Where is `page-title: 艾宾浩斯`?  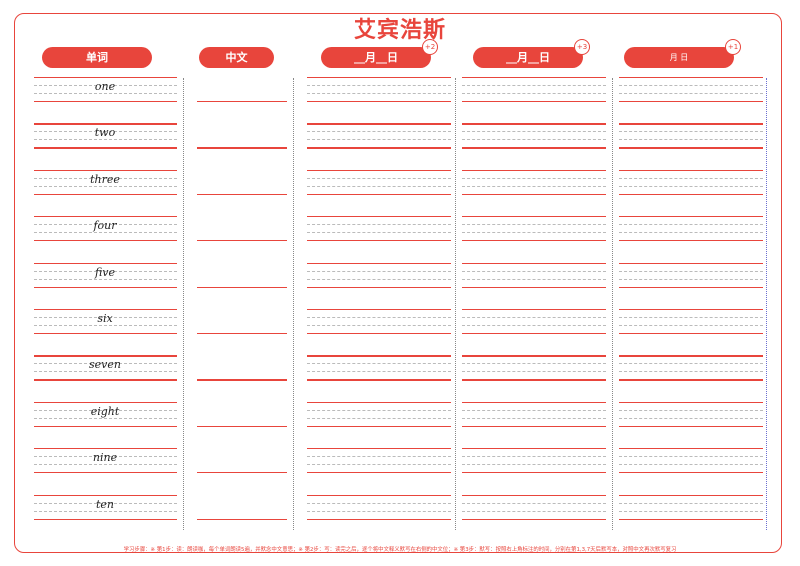
page-title: 艾宾浩斯 is located at coordinates (399, 30).